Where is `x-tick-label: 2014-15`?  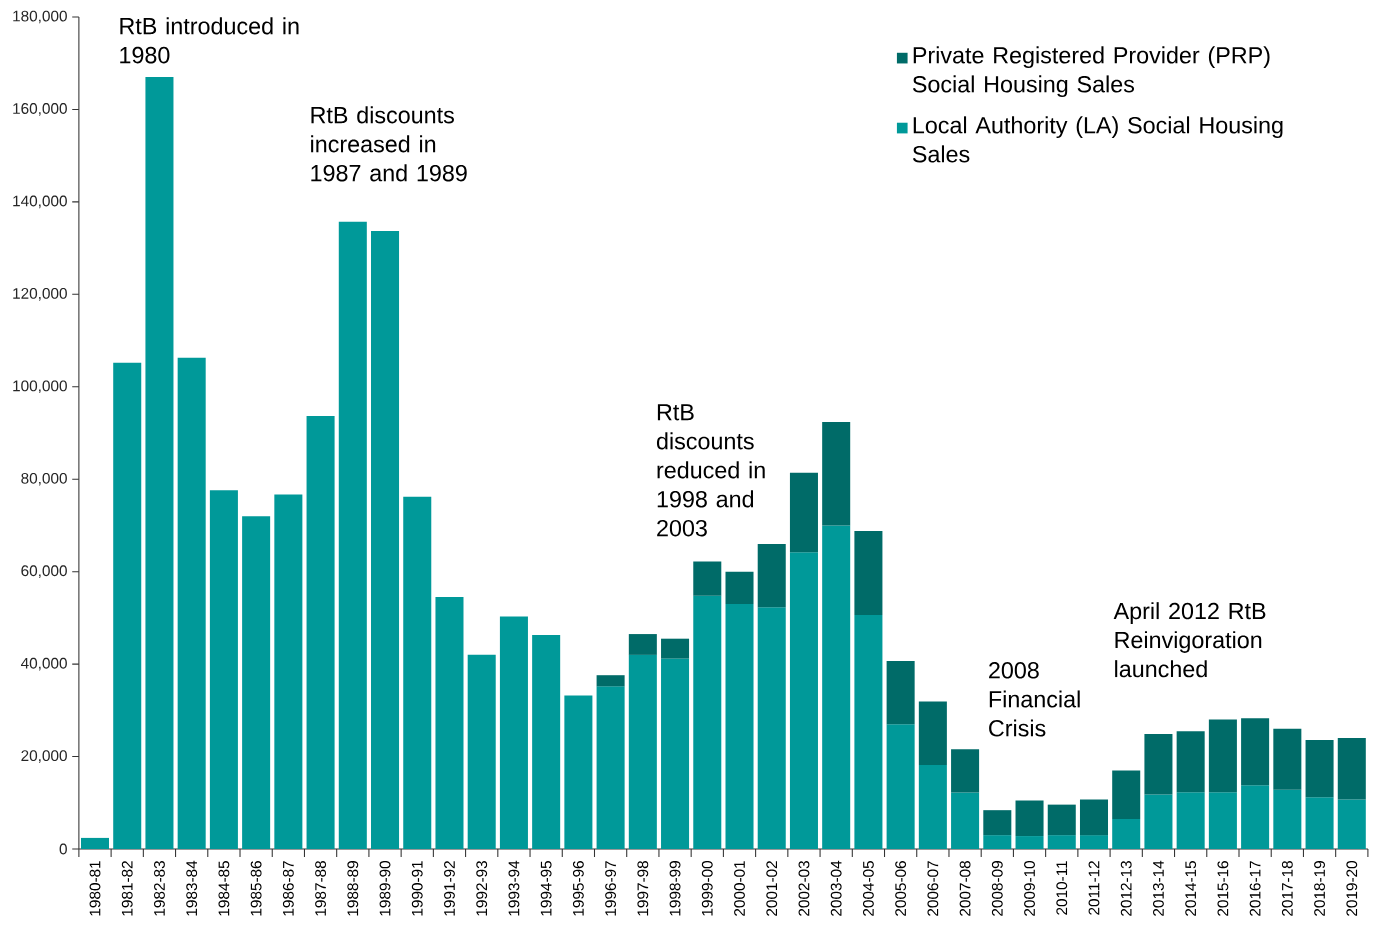 x-tick-label: 2014-15 is located at coordinates (1191, 888).